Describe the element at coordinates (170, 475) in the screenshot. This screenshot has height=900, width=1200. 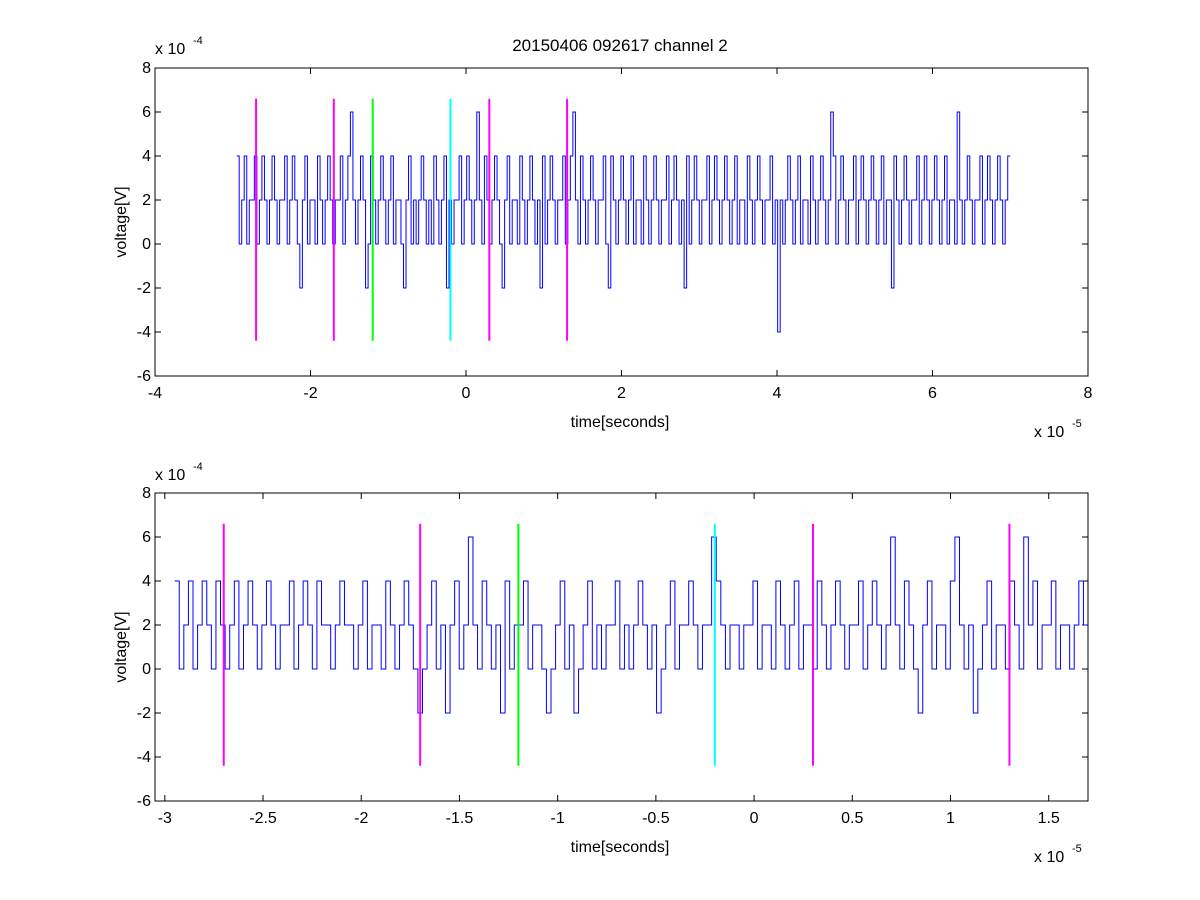
I see `bottom-y-multiplier: x 10` at that location.